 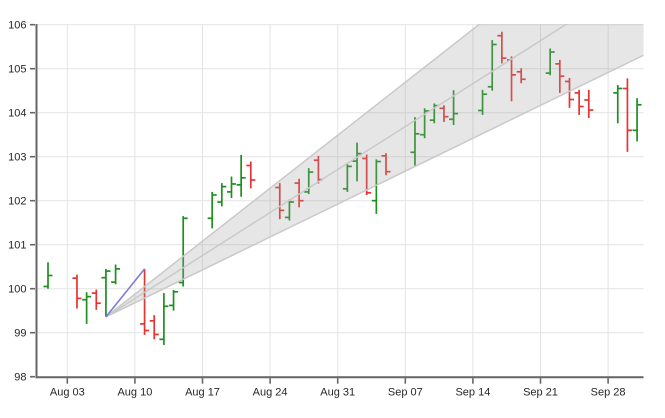 I want to click on y-axis-label: 98, so click(x=20, y=378).